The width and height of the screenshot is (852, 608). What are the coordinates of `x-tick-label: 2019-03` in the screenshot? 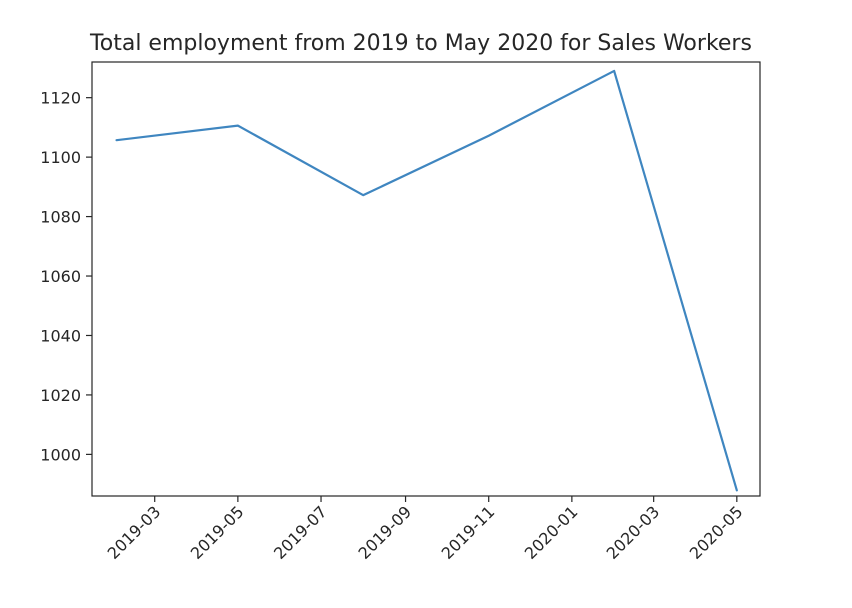 It's located at (134, 532).